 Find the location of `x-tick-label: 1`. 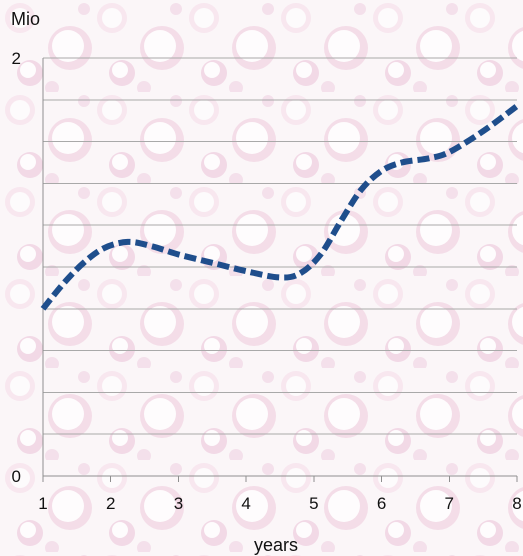

x-tick-label: 1 is located at coordinates (42, 503).